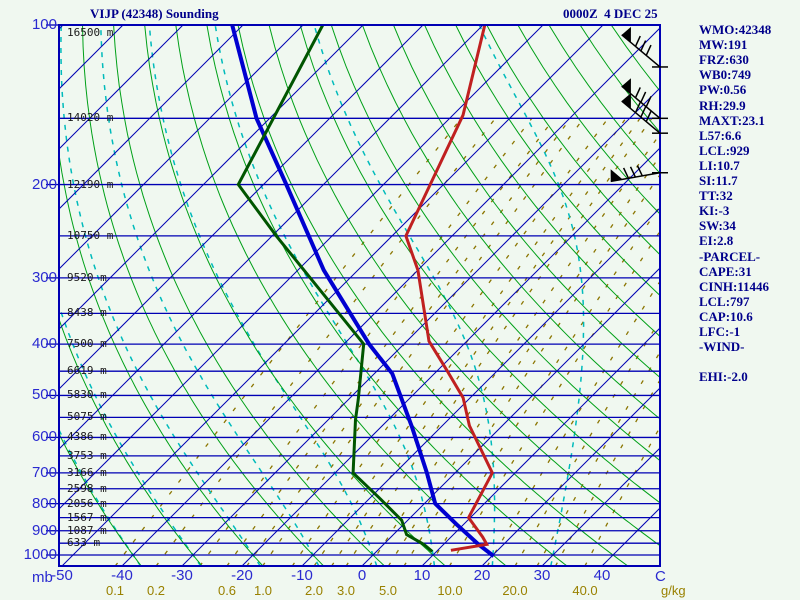 The image size is (800, 600). Describe the element at coordinates (722, 347) in the screenshot. I see `index-line: -WIND-` at that location.